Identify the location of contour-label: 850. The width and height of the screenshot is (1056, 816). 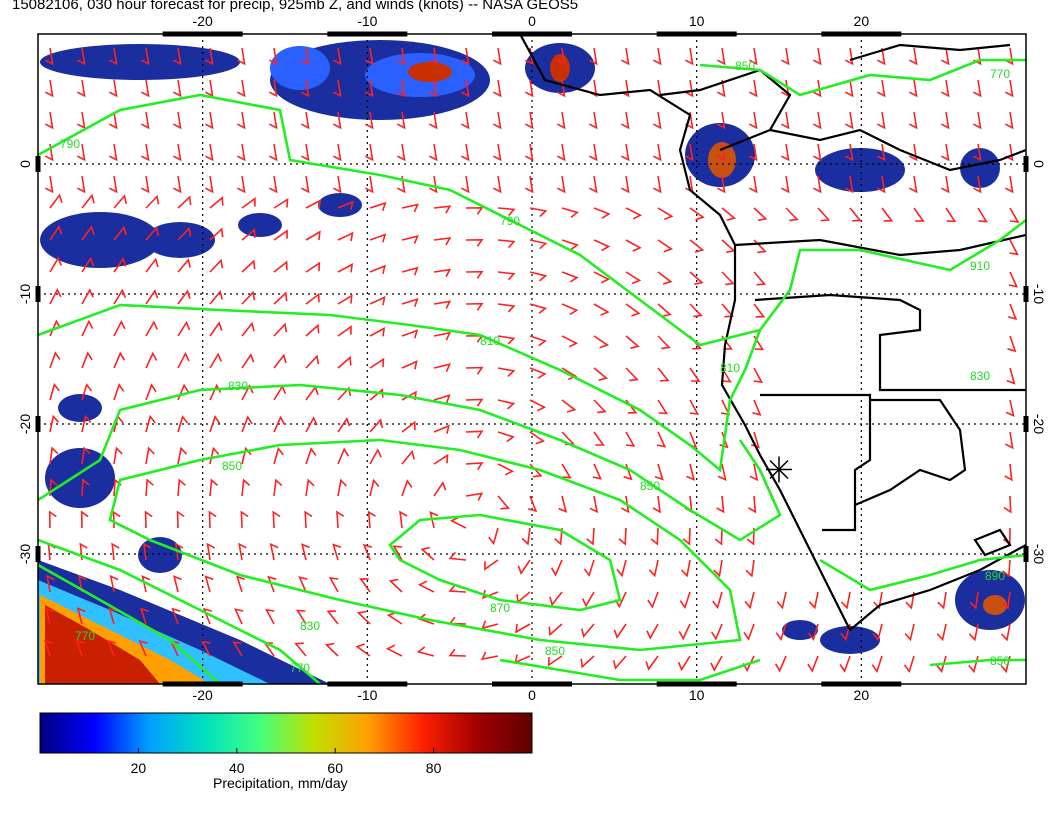
(650, 486).